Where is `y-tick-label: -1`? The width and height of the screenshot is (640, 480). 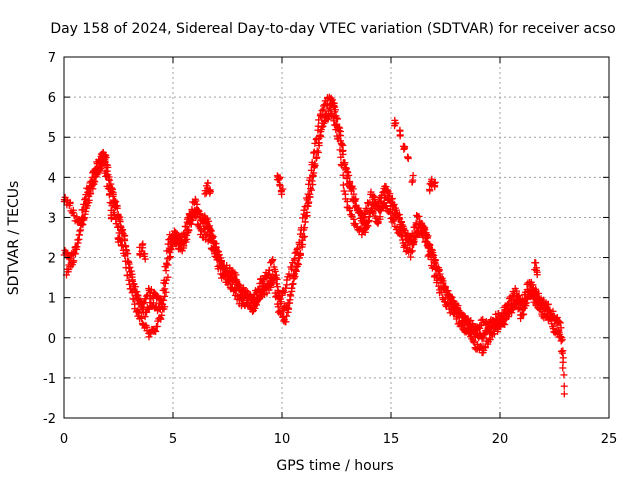
y-tick-label: -1 is located at coordinates (49, 379).